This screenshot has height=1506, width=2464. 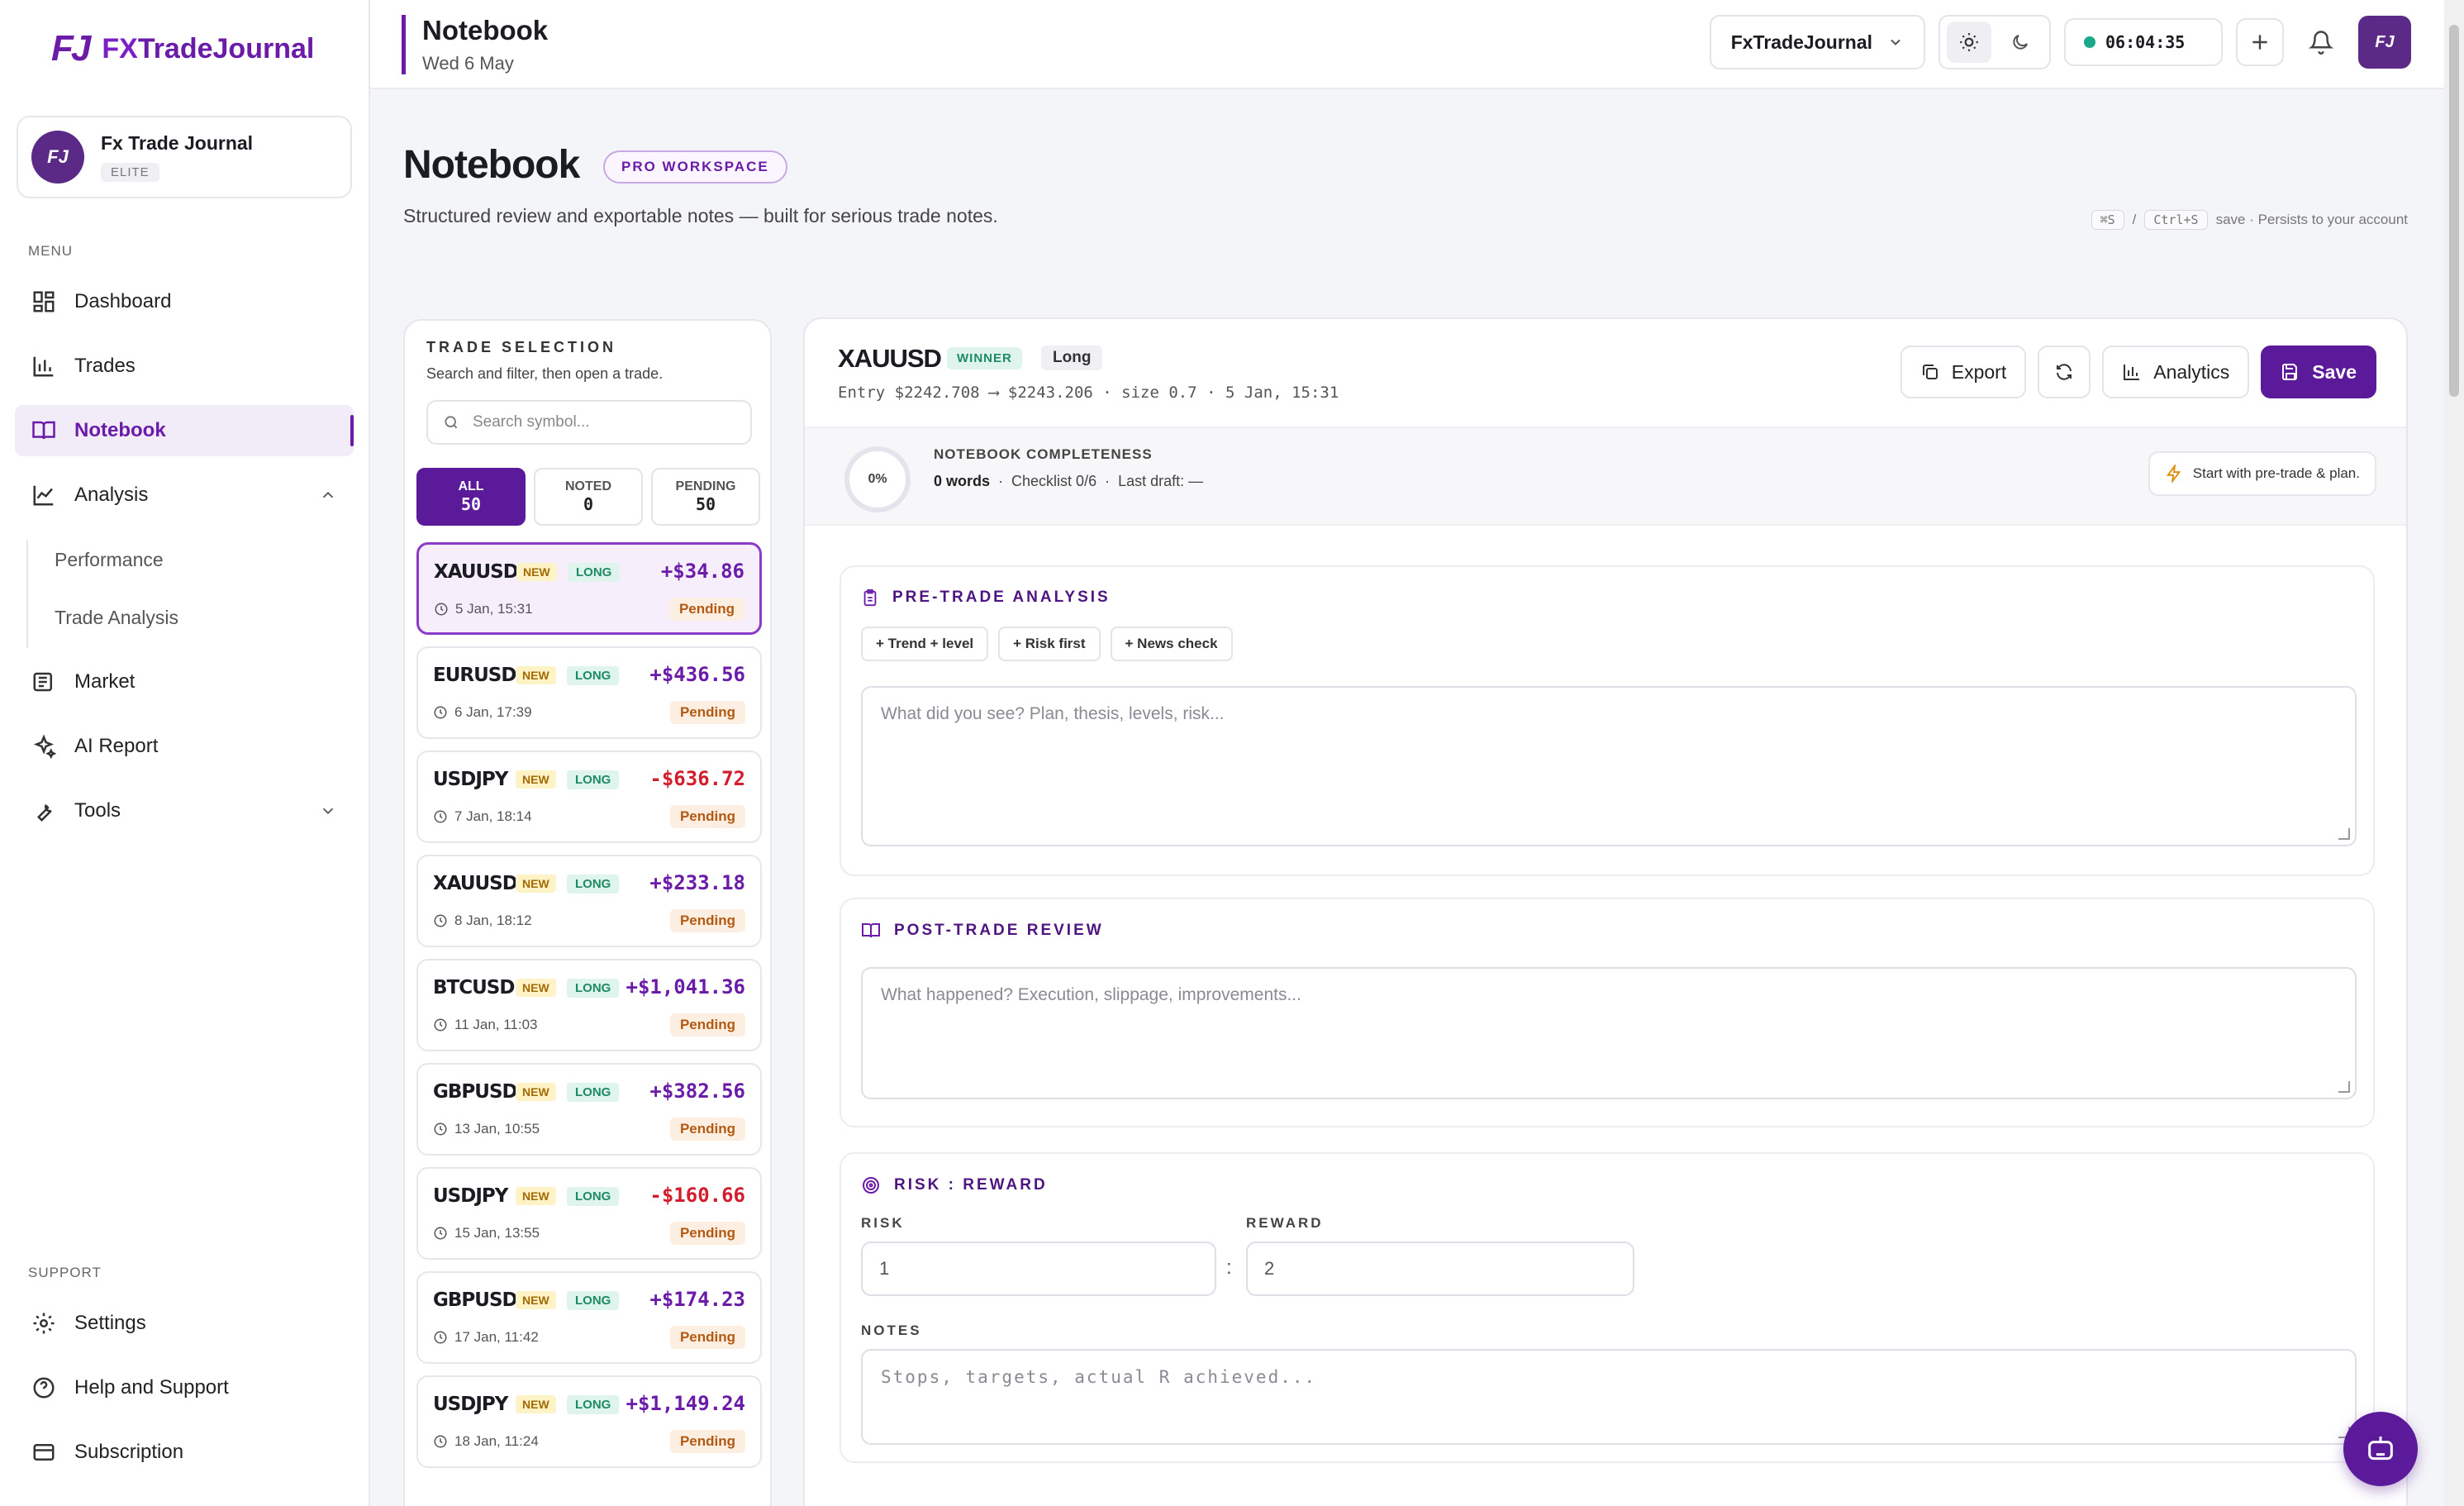 What do you see at coordinates (589, 588) in the screenshot?
I see `trade-list-item: XAUUSD NEW LONG +$34.86 5 Jan, 15:31 Pending` at bounding box center [589, 588].